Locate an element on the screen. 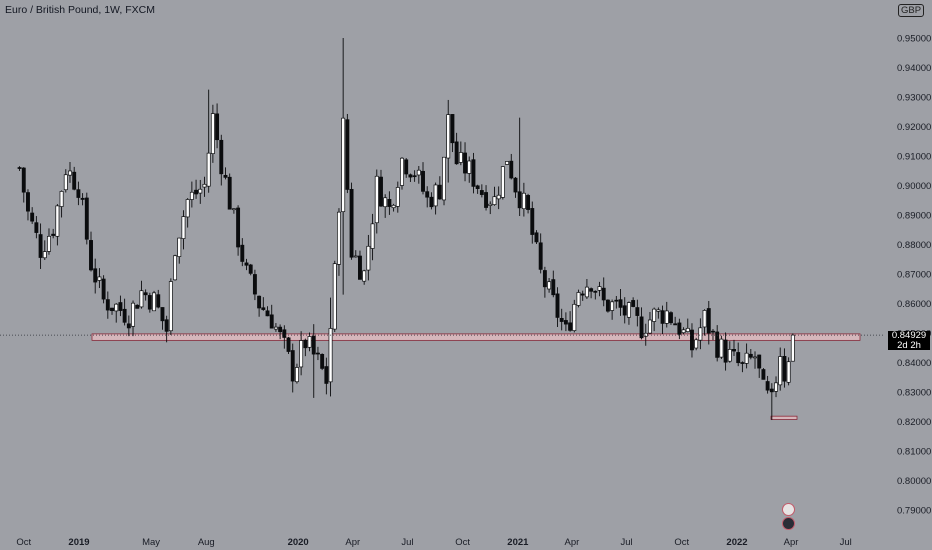 This screenshot has height=550, width=932. y-tick-label: 0.87000 is located at coordinates (914, 275).